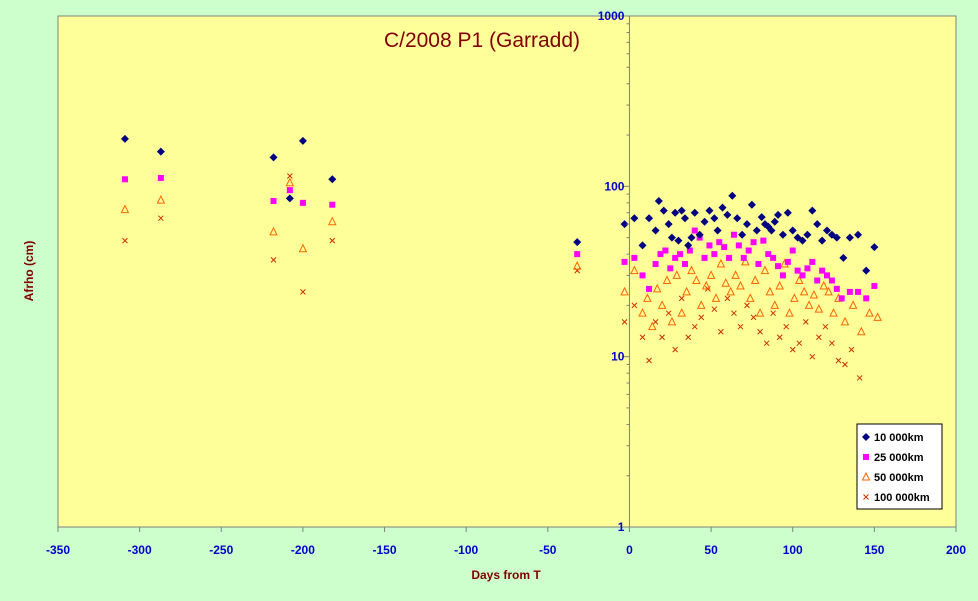 This screenshot has width=978, height=601. I want to click on y-tick-label: 1, so click(621, 527).